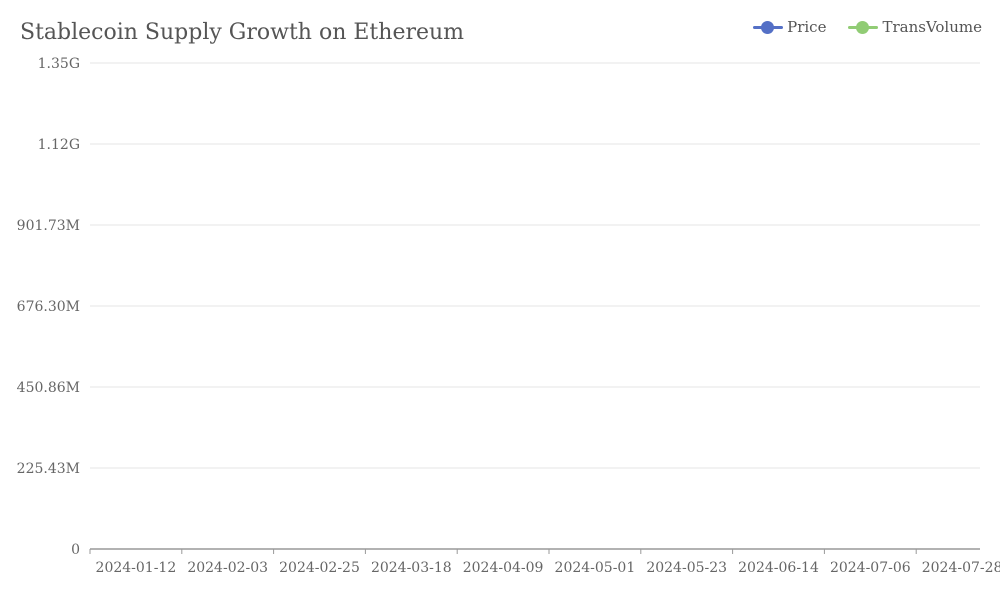 This screenshot has width=1000, height=600. Describe the element at coordinates (136, 568) in the screenshot. I see `x-tick-label: 2024-01-12` at that location.